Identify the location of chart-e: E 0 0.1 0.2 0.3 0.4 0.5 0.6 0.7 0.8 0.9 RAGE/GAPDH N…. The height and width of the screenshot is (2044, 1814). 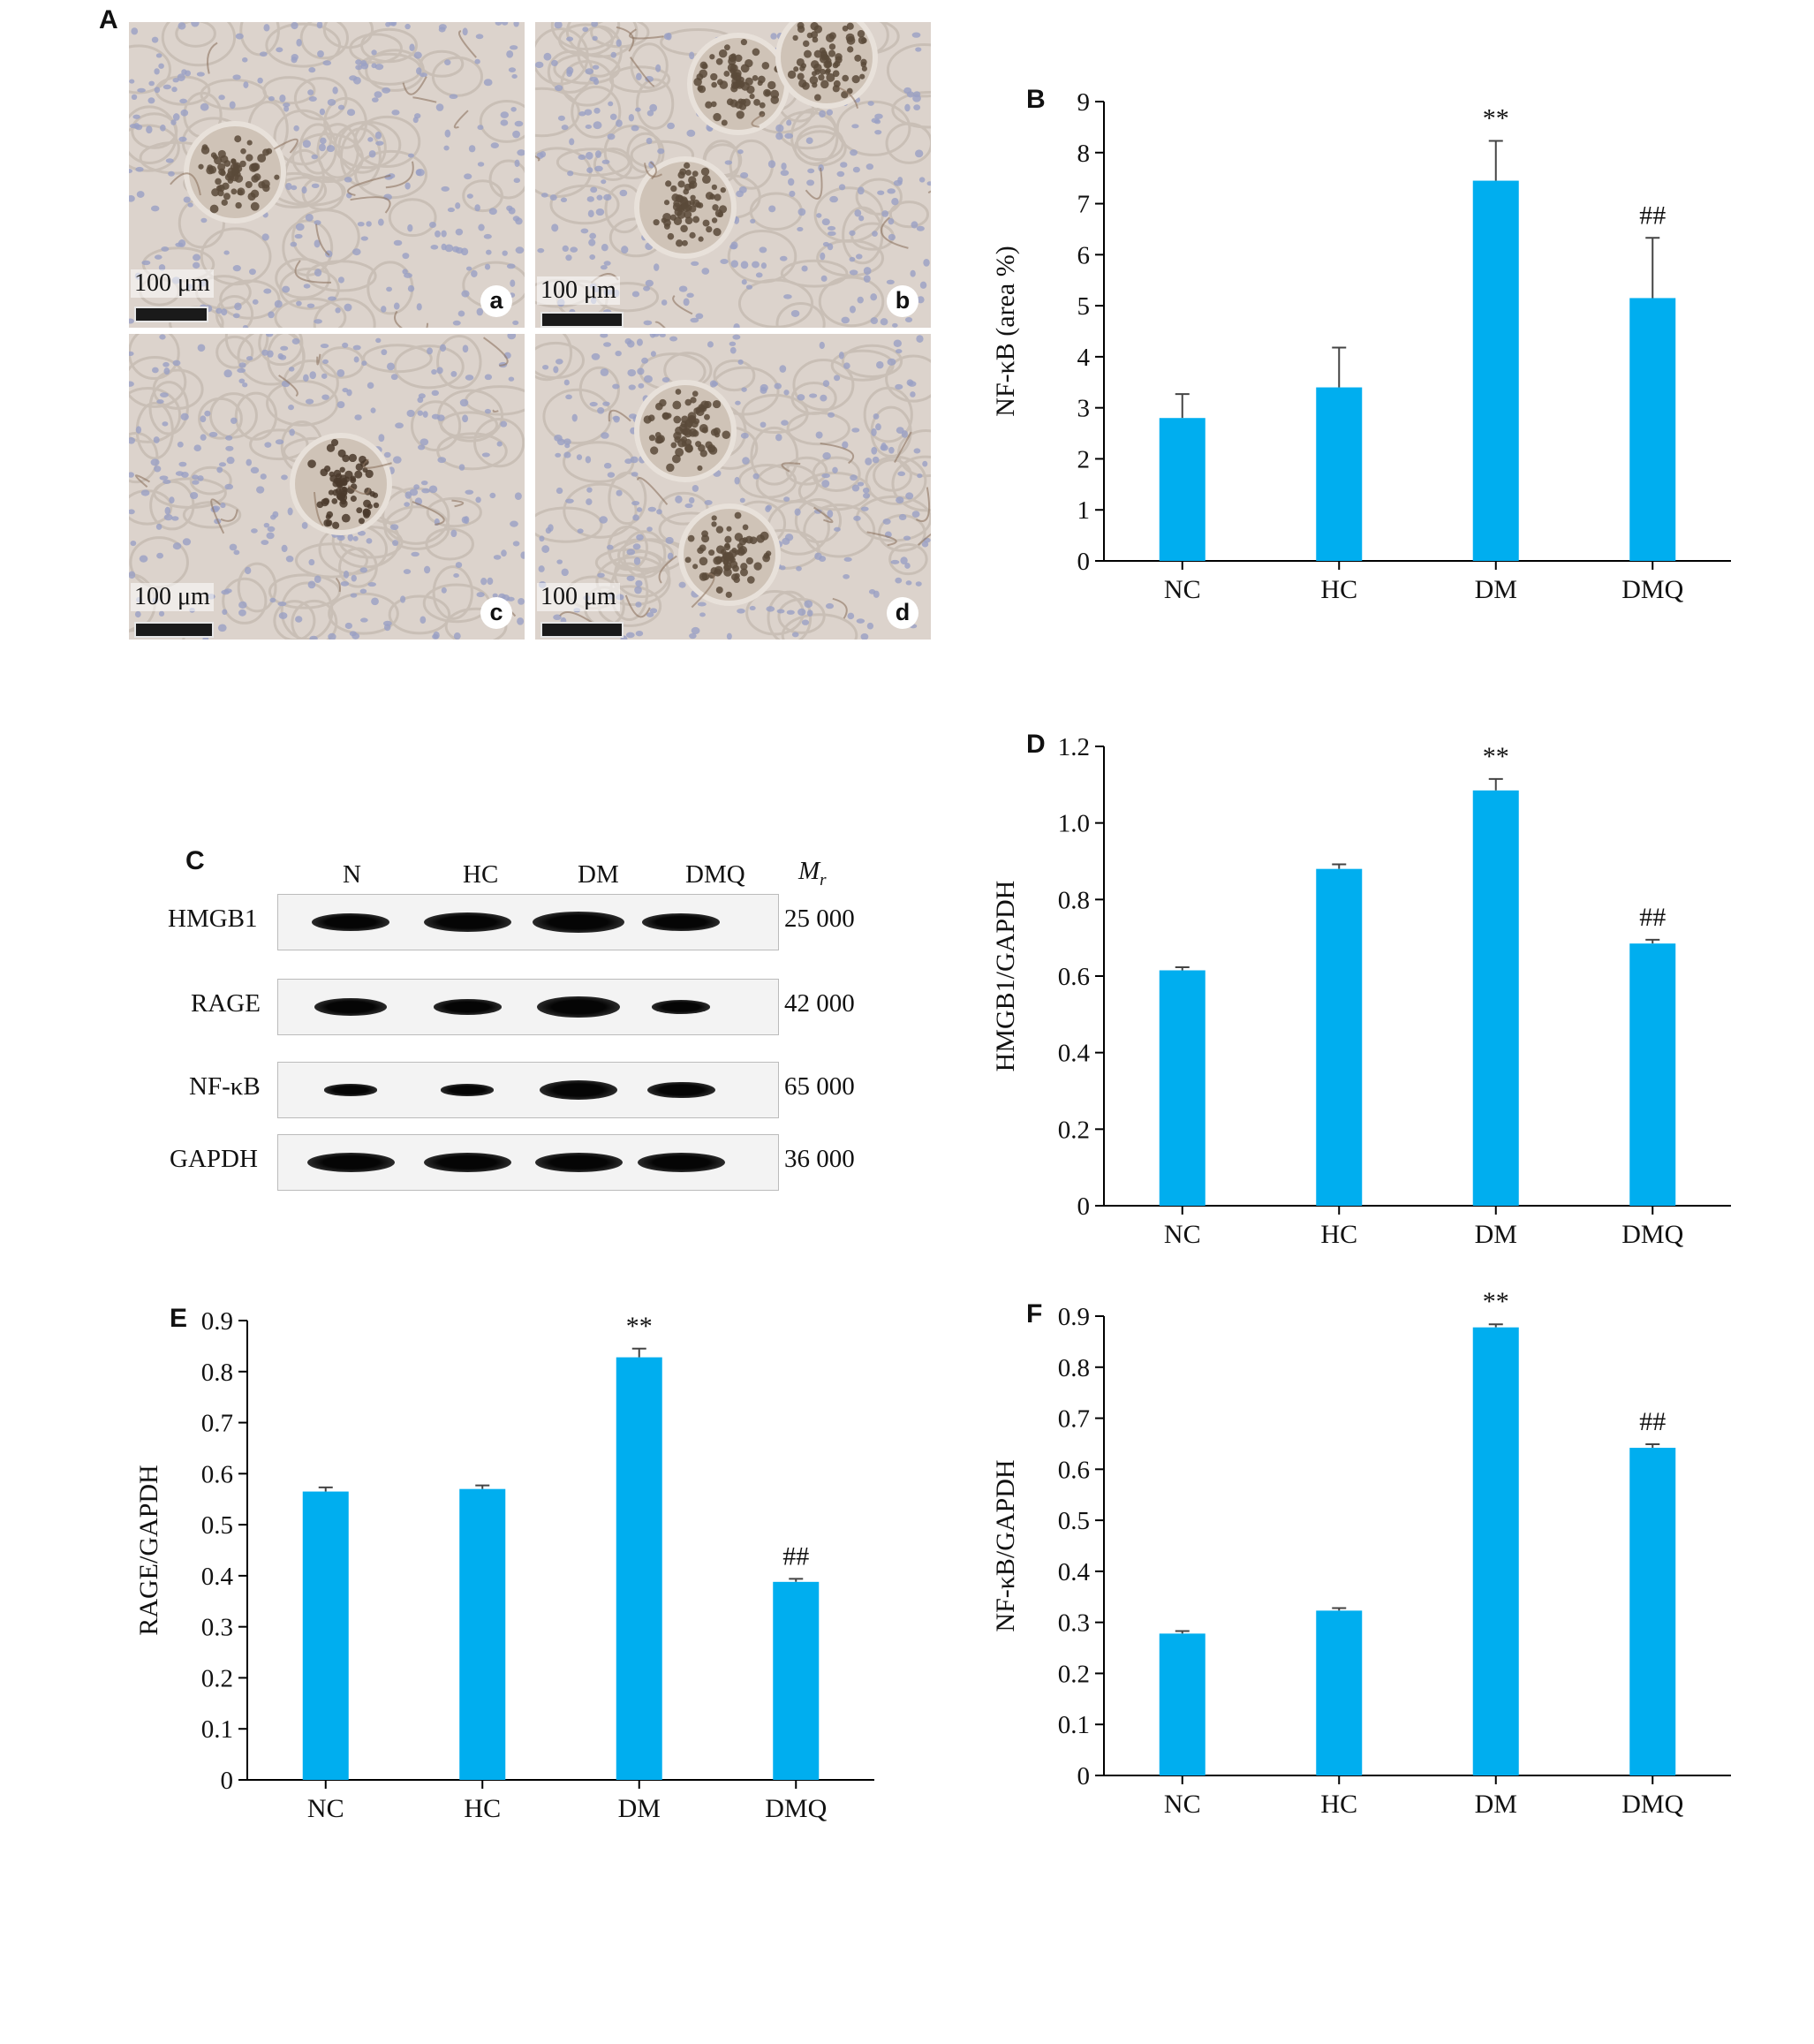
(504, 1563).